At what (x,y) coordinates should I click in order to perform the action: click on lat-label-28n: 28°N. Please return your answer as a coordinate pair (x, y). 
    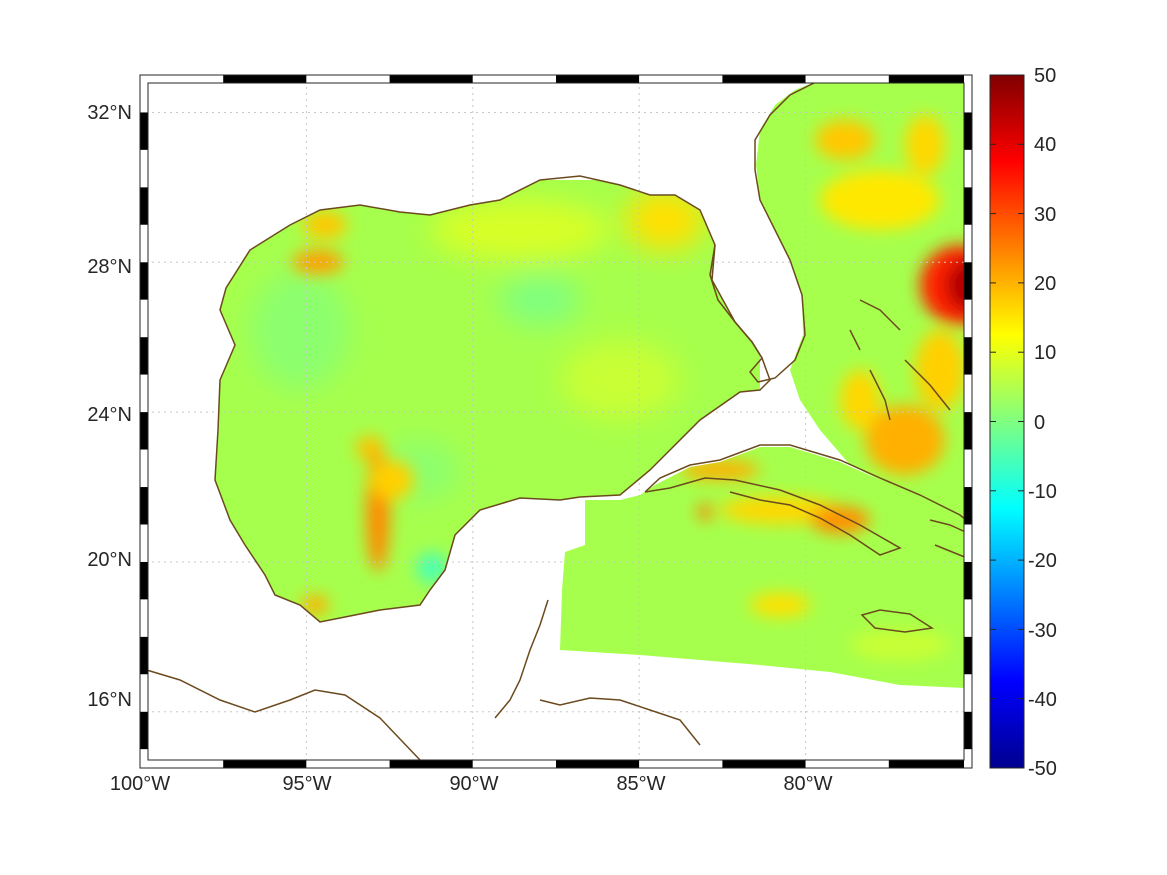
    Looking at the image, I should click on (109, 267).